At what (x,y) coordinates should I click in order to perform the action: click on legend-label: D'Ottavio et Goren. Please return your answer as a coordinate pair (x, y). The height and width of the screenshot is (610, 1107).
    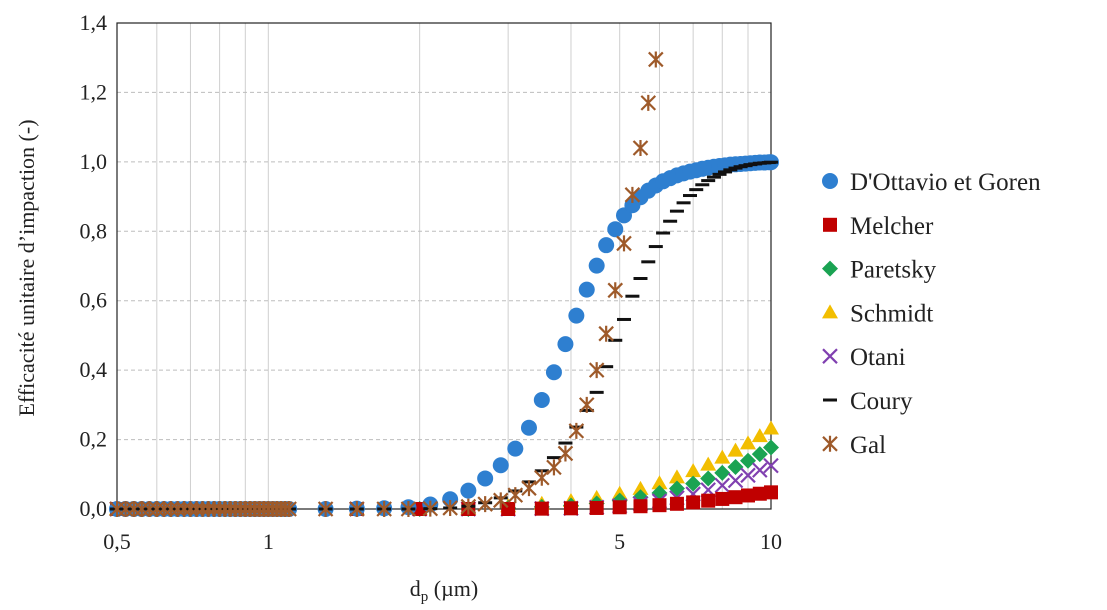
    Looking at the image, I should click on (945, 182).